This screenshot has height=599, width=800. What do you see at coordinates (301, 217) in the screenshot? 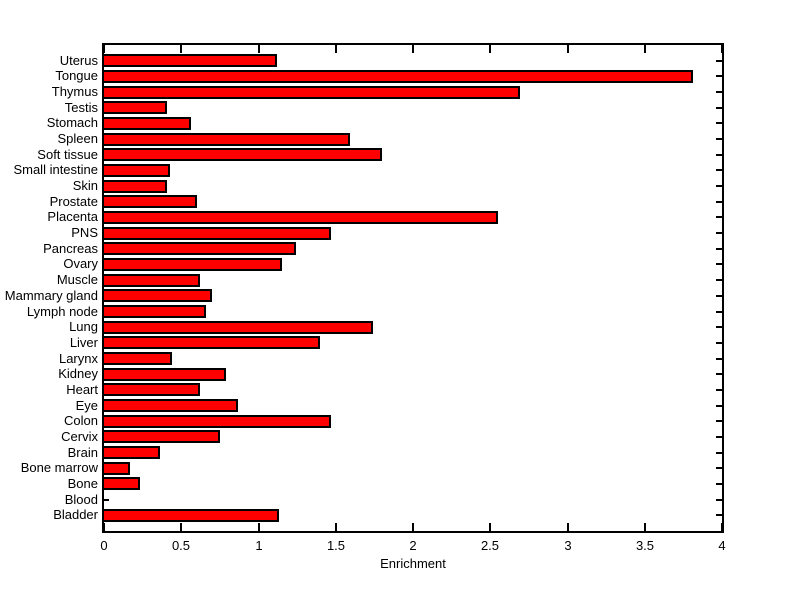
I see `bar-placenta` at bounding box center [301, 217].